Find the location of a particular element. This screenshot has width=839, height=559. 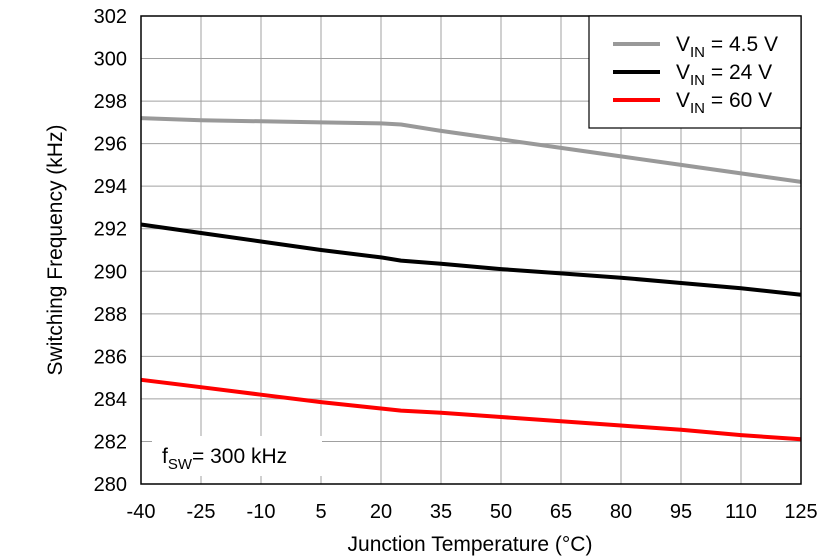

x-tick-label: 125 is located at coordinates (800, 512).